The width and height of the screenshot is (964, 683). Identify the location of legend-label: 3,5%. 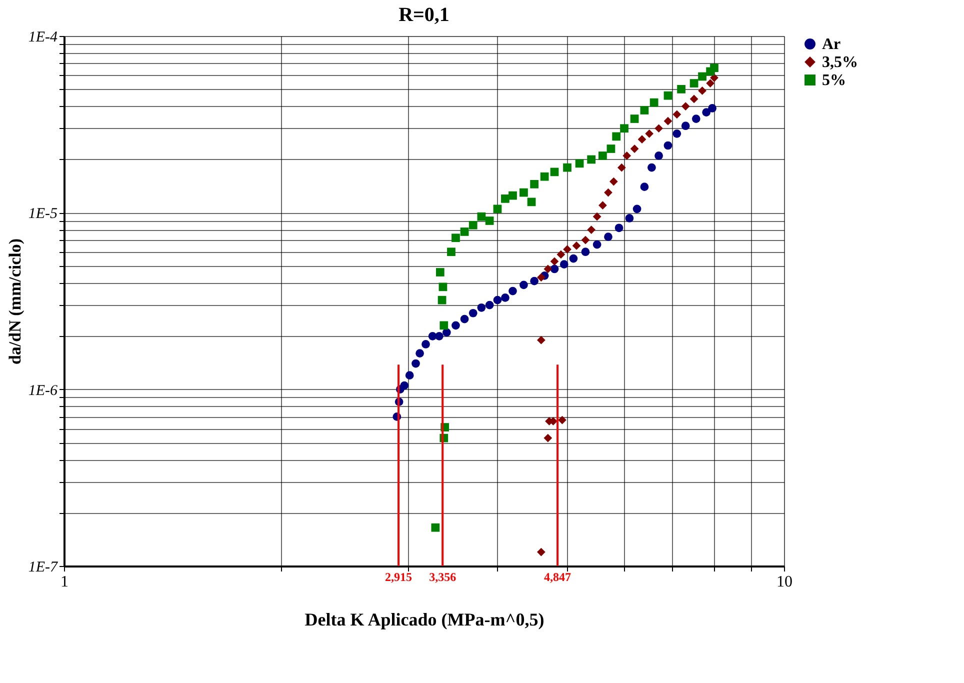
(840, 62).